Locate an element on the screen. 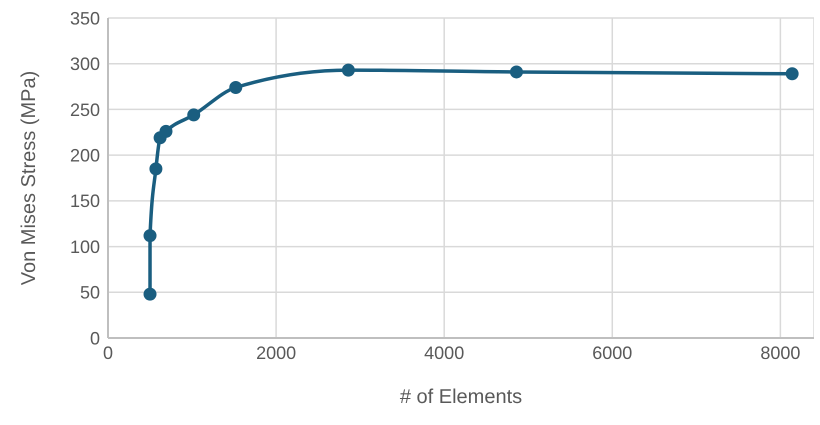 The width and height of the screenshot is (820, 425). x-axis-title: # of Elements is located at coordinates (461, 397).